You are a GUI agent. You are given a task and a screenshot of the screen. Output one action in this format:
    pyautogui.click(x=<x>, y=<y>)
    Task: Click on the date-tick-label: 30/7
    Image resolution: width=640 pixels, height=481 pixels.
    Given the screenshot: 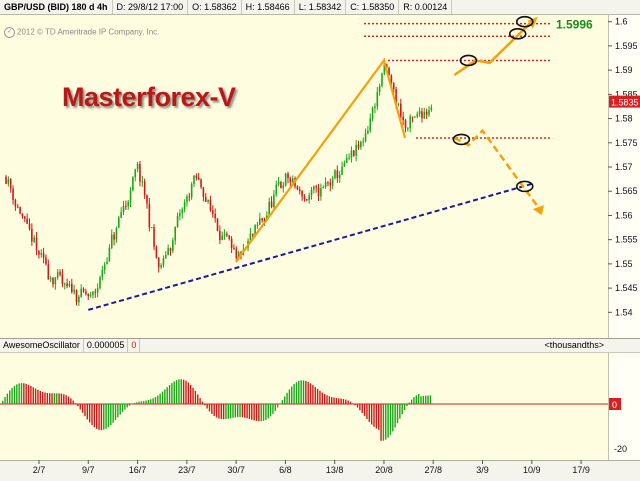 What is the action you would take?
    pyautogui.click(x=236, y=470)
    